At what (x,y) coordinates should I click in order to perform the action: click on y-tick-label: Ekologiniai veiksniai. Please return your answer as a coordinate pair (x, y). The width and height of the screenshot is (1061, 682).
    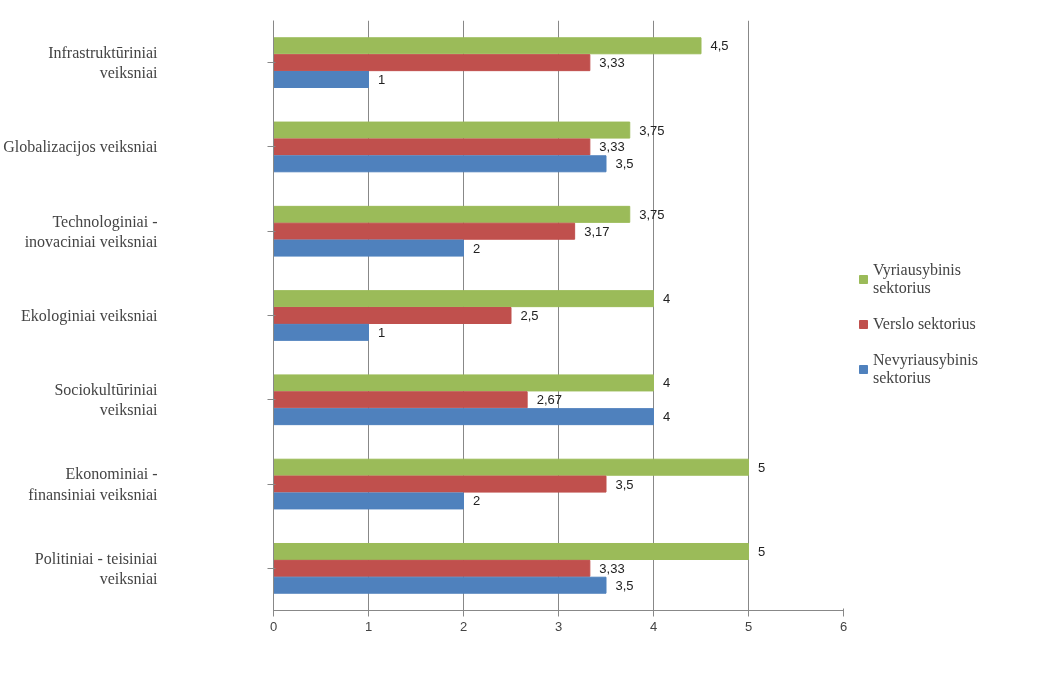
    Looking at the image, I should click on (90, 316).